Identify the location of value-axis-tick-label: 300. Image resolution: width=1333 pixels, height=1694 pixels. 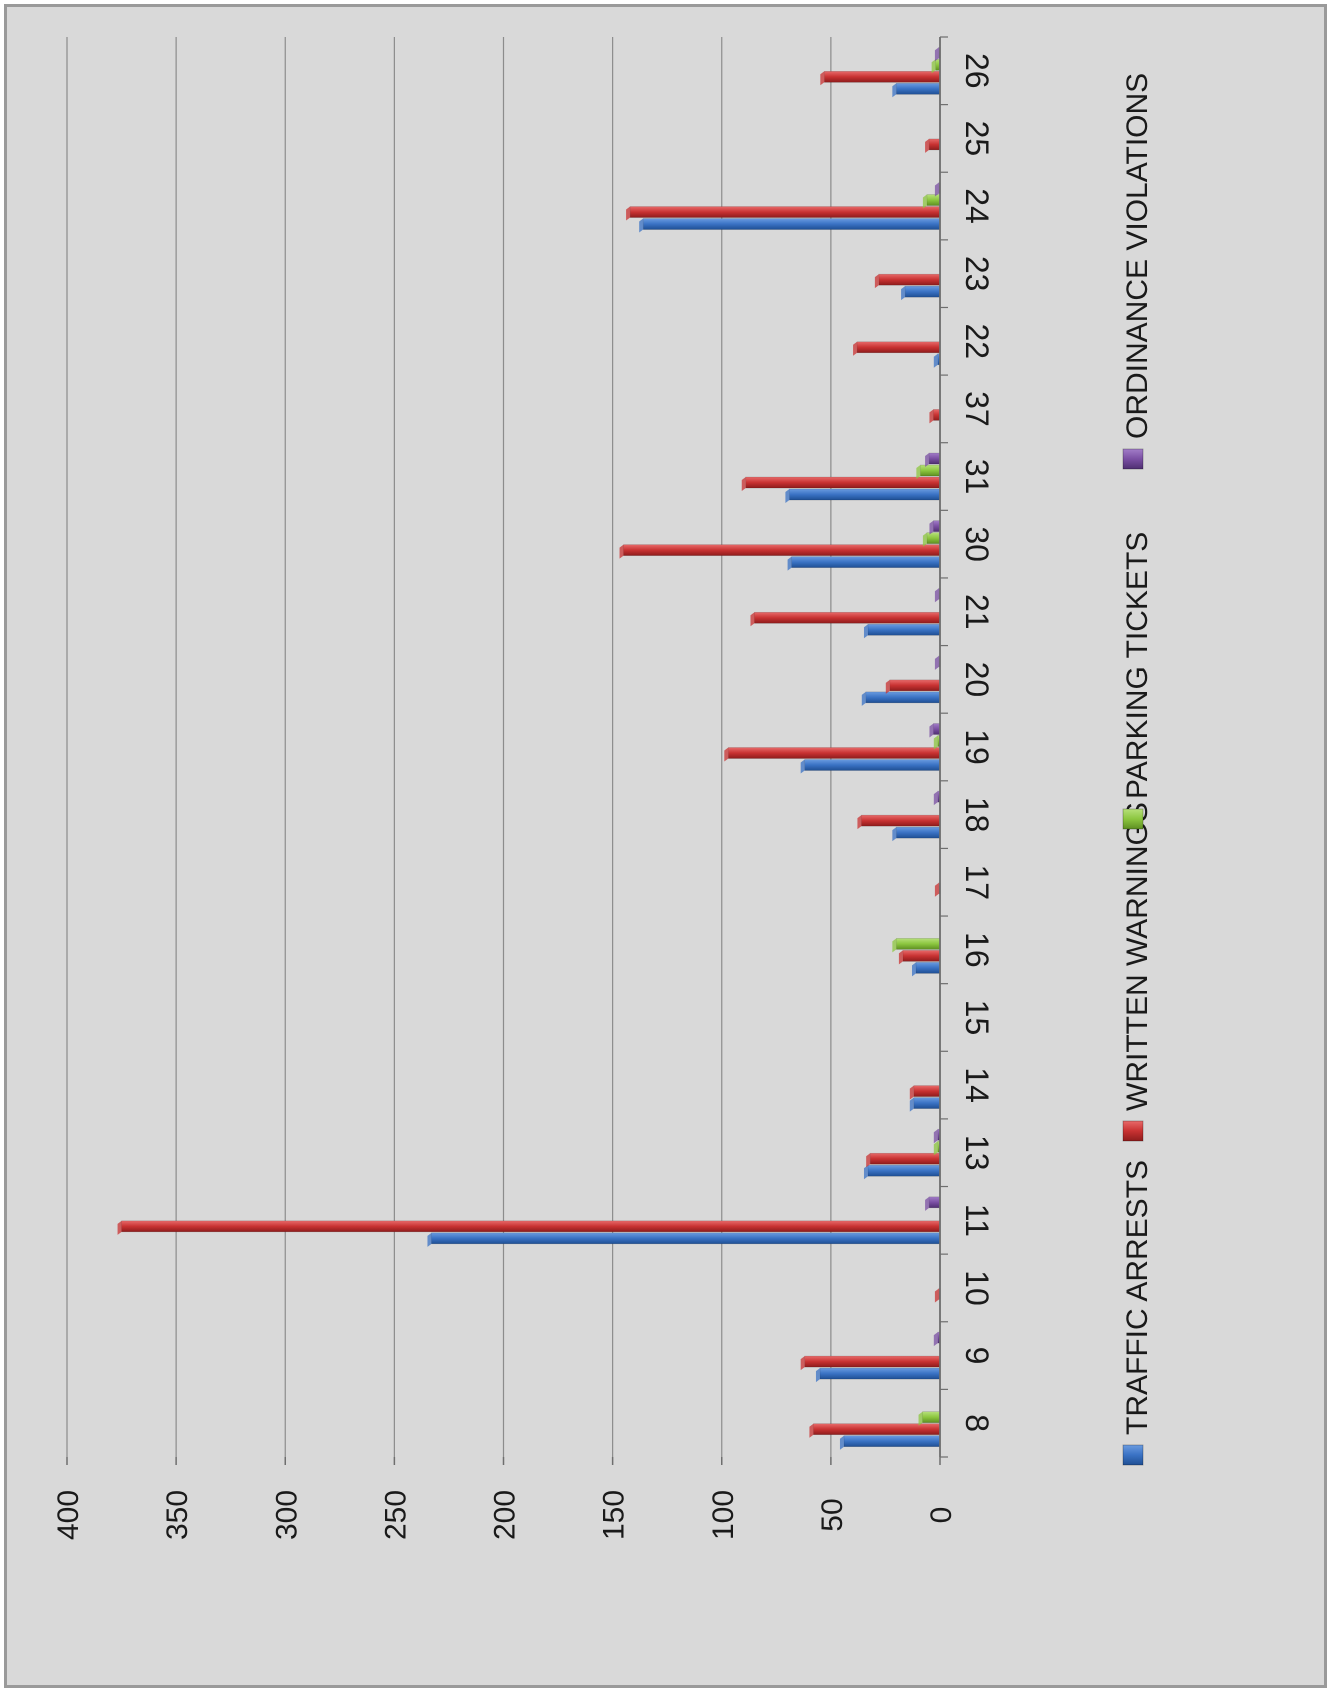
(286, 1515).